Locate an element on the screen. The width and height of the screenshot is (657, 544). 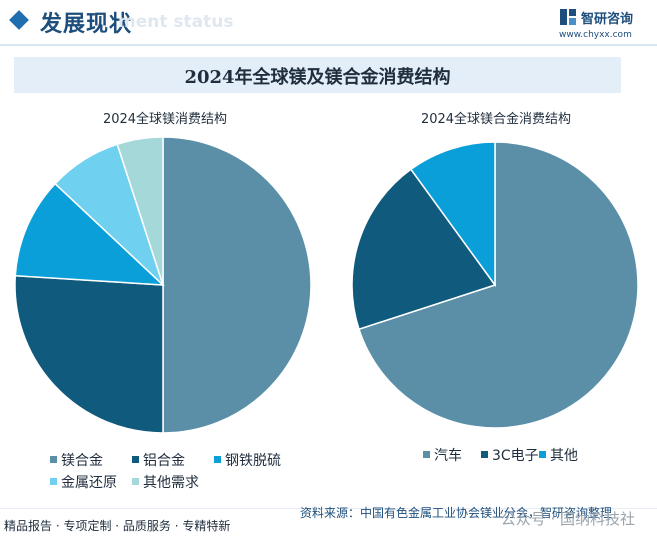
legend-item: 金属还原 is located at coordinates (83, 482).